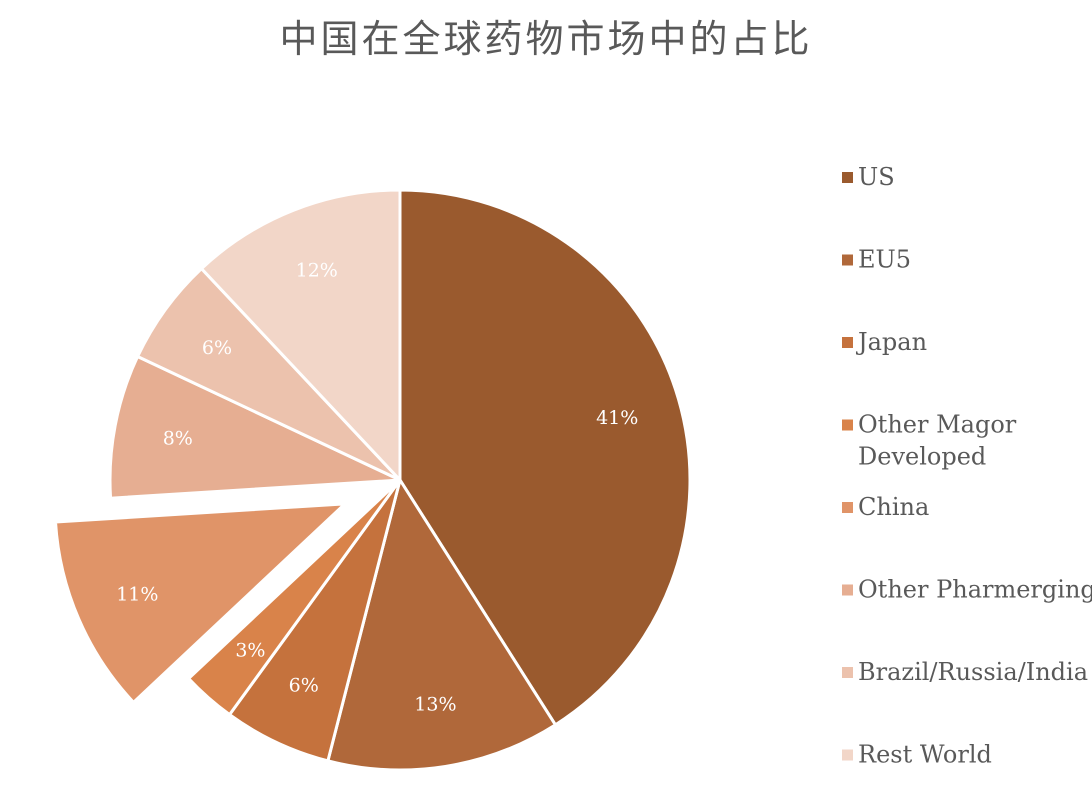  Describe the element at coordinates (617, 418) in the screenshot. I see `slice-label-us: 41%` at that location.